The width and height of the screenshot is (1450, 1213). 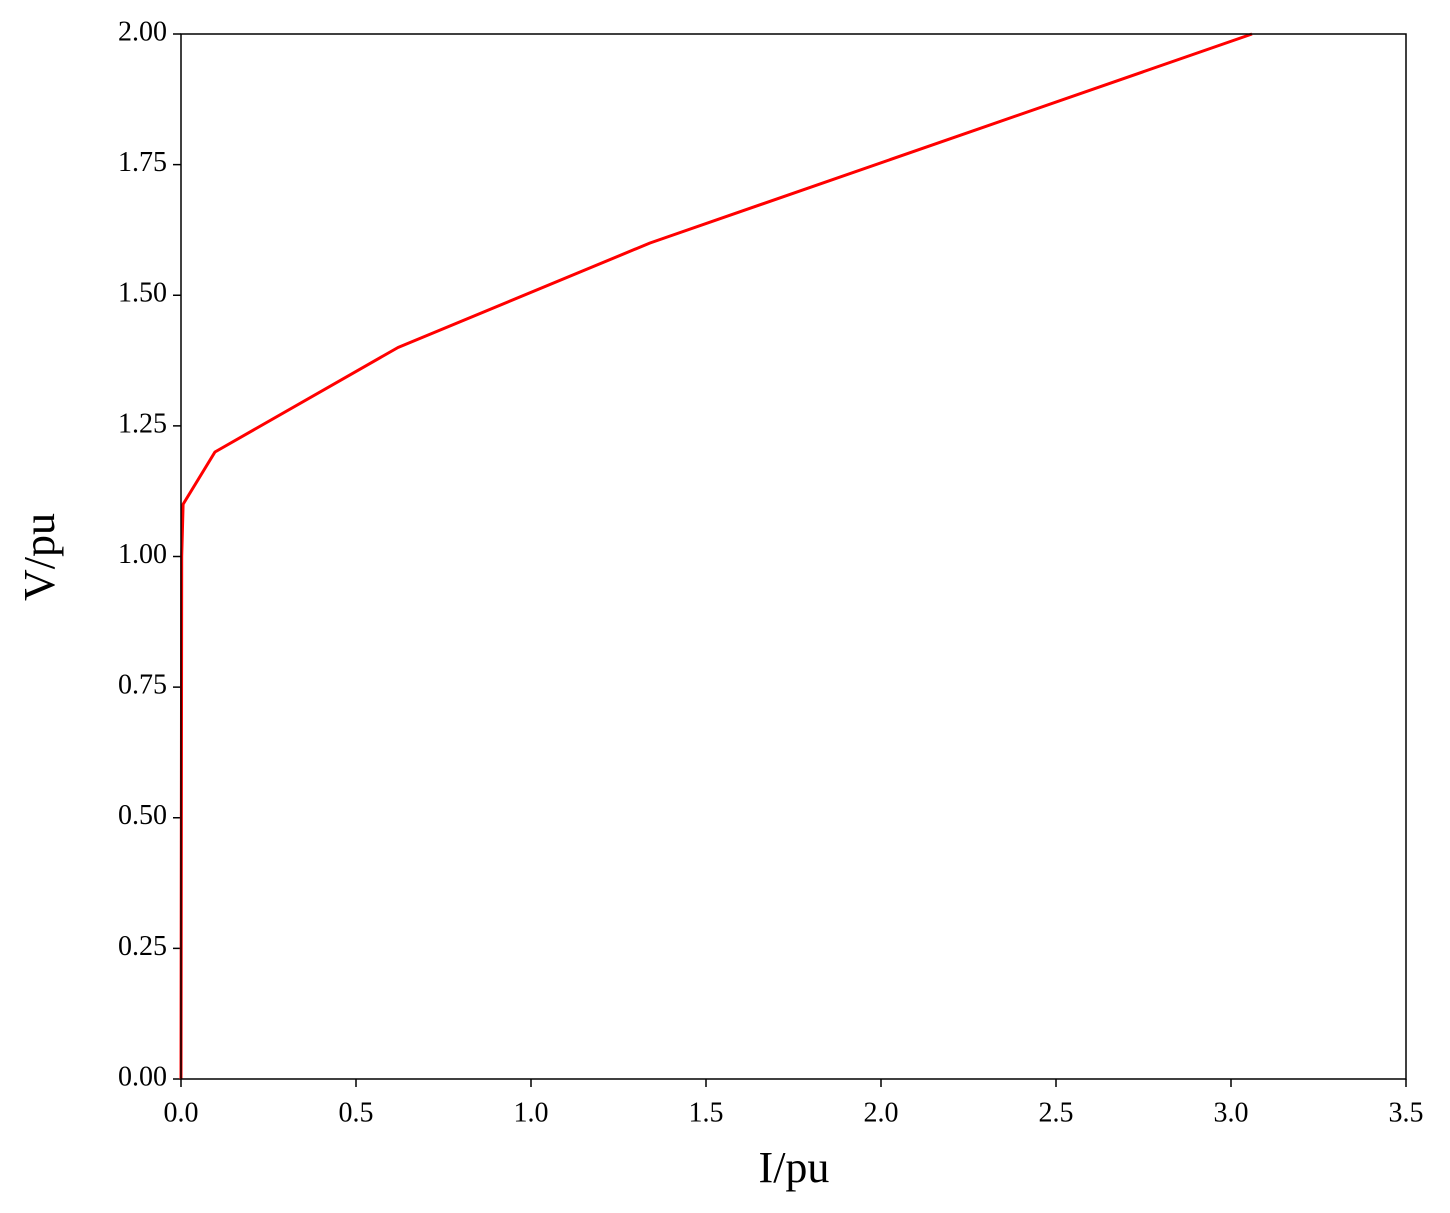 I want to click on y-tick-label: 0.00, so click(x=142, y=1076).